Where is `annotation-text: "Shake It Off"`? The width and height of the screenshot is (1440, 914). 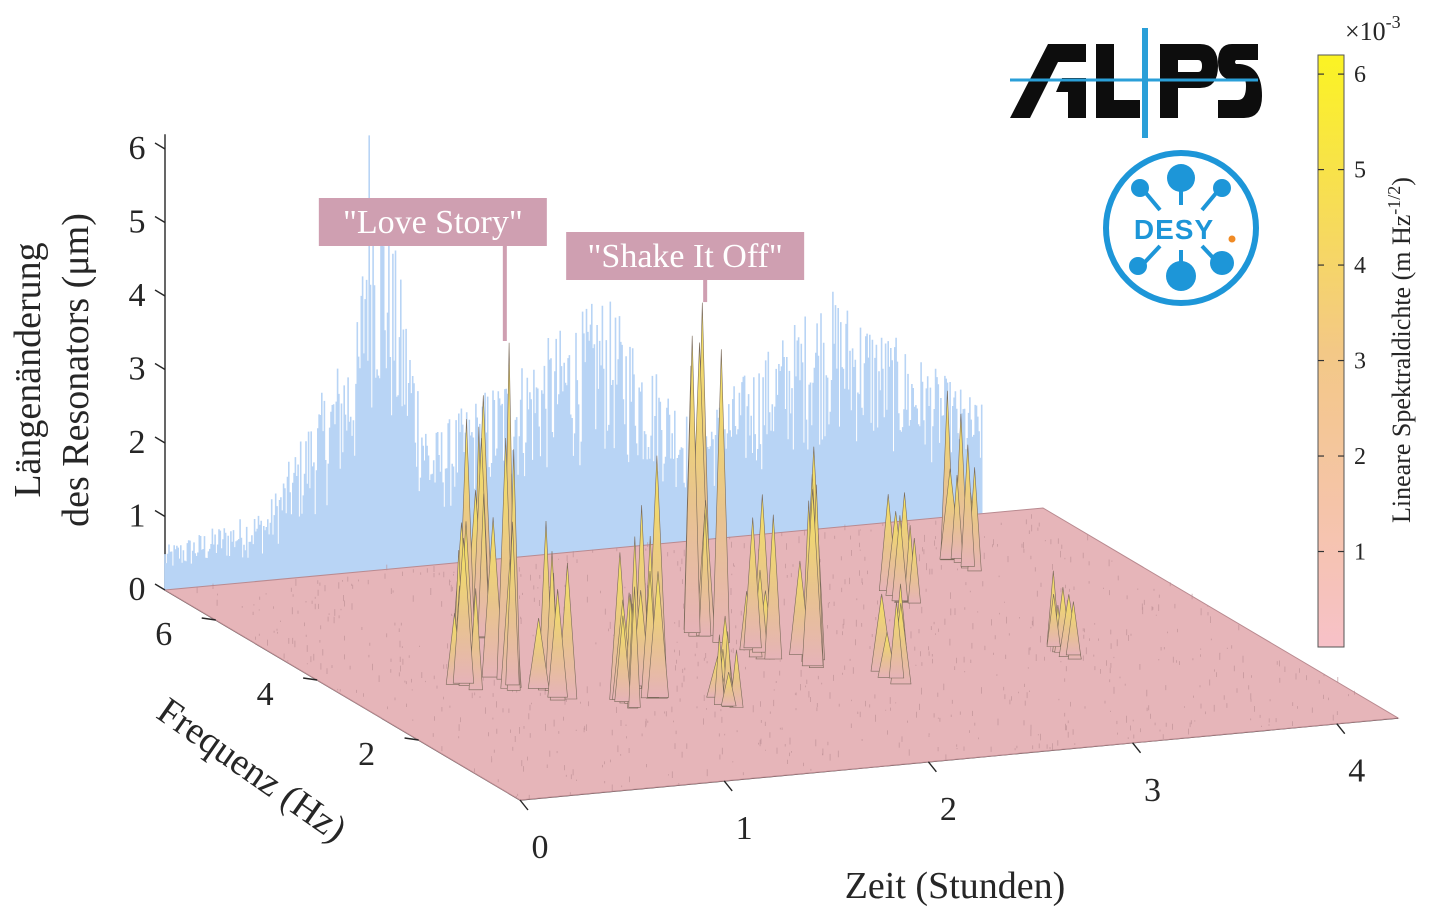
annotation-text: "Shake It Off" is located at coordinates (685, 256).